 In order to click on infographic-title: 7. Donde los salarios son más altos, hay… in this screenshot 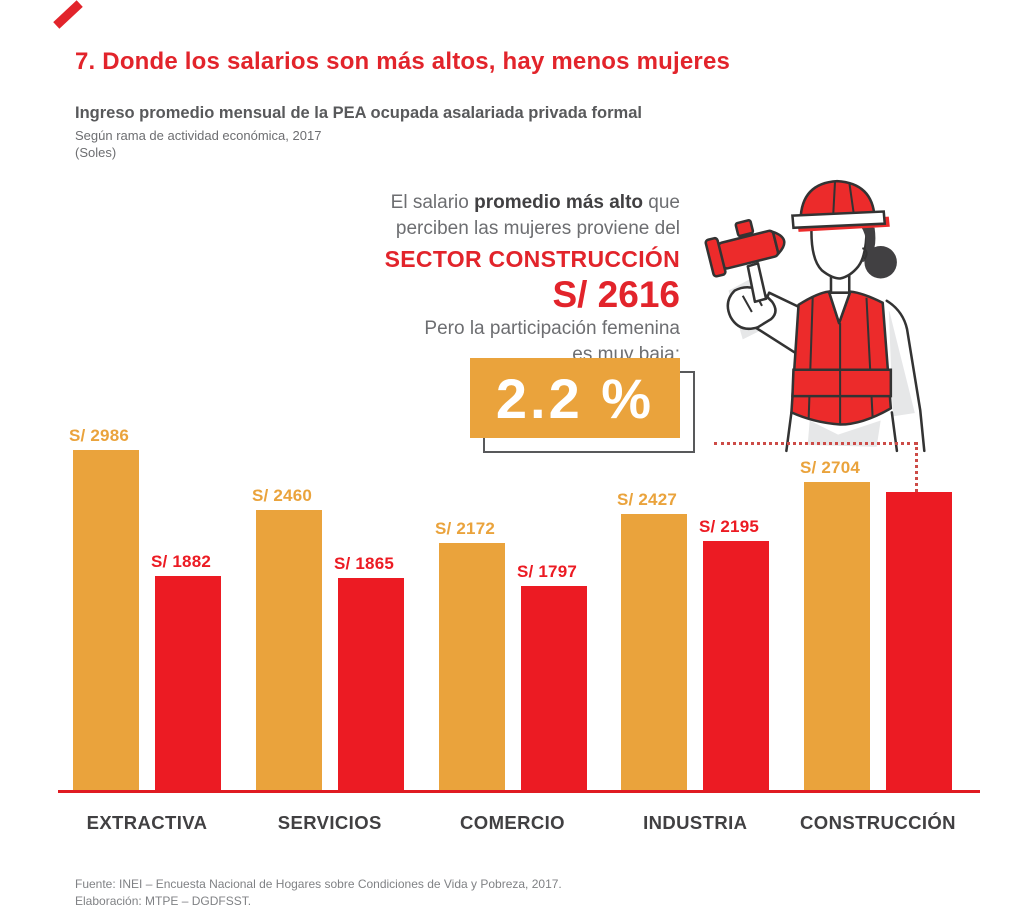, I will do `click(403, 61)`.